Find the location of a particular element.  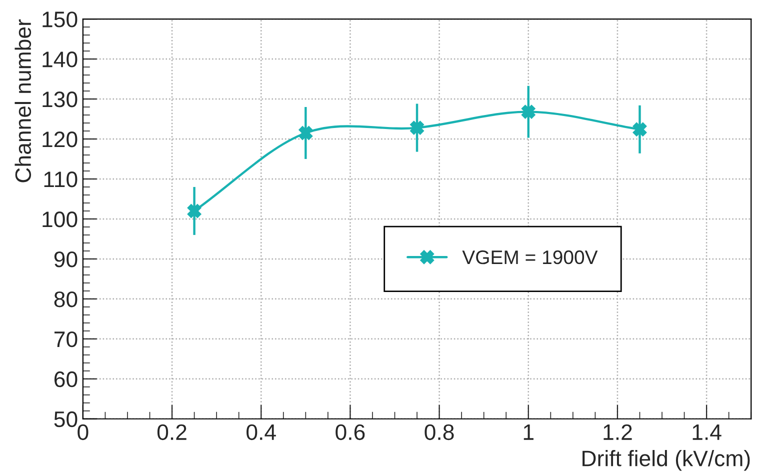

legend-label: VGEM = 1900V is located at coordinates (530, 257).